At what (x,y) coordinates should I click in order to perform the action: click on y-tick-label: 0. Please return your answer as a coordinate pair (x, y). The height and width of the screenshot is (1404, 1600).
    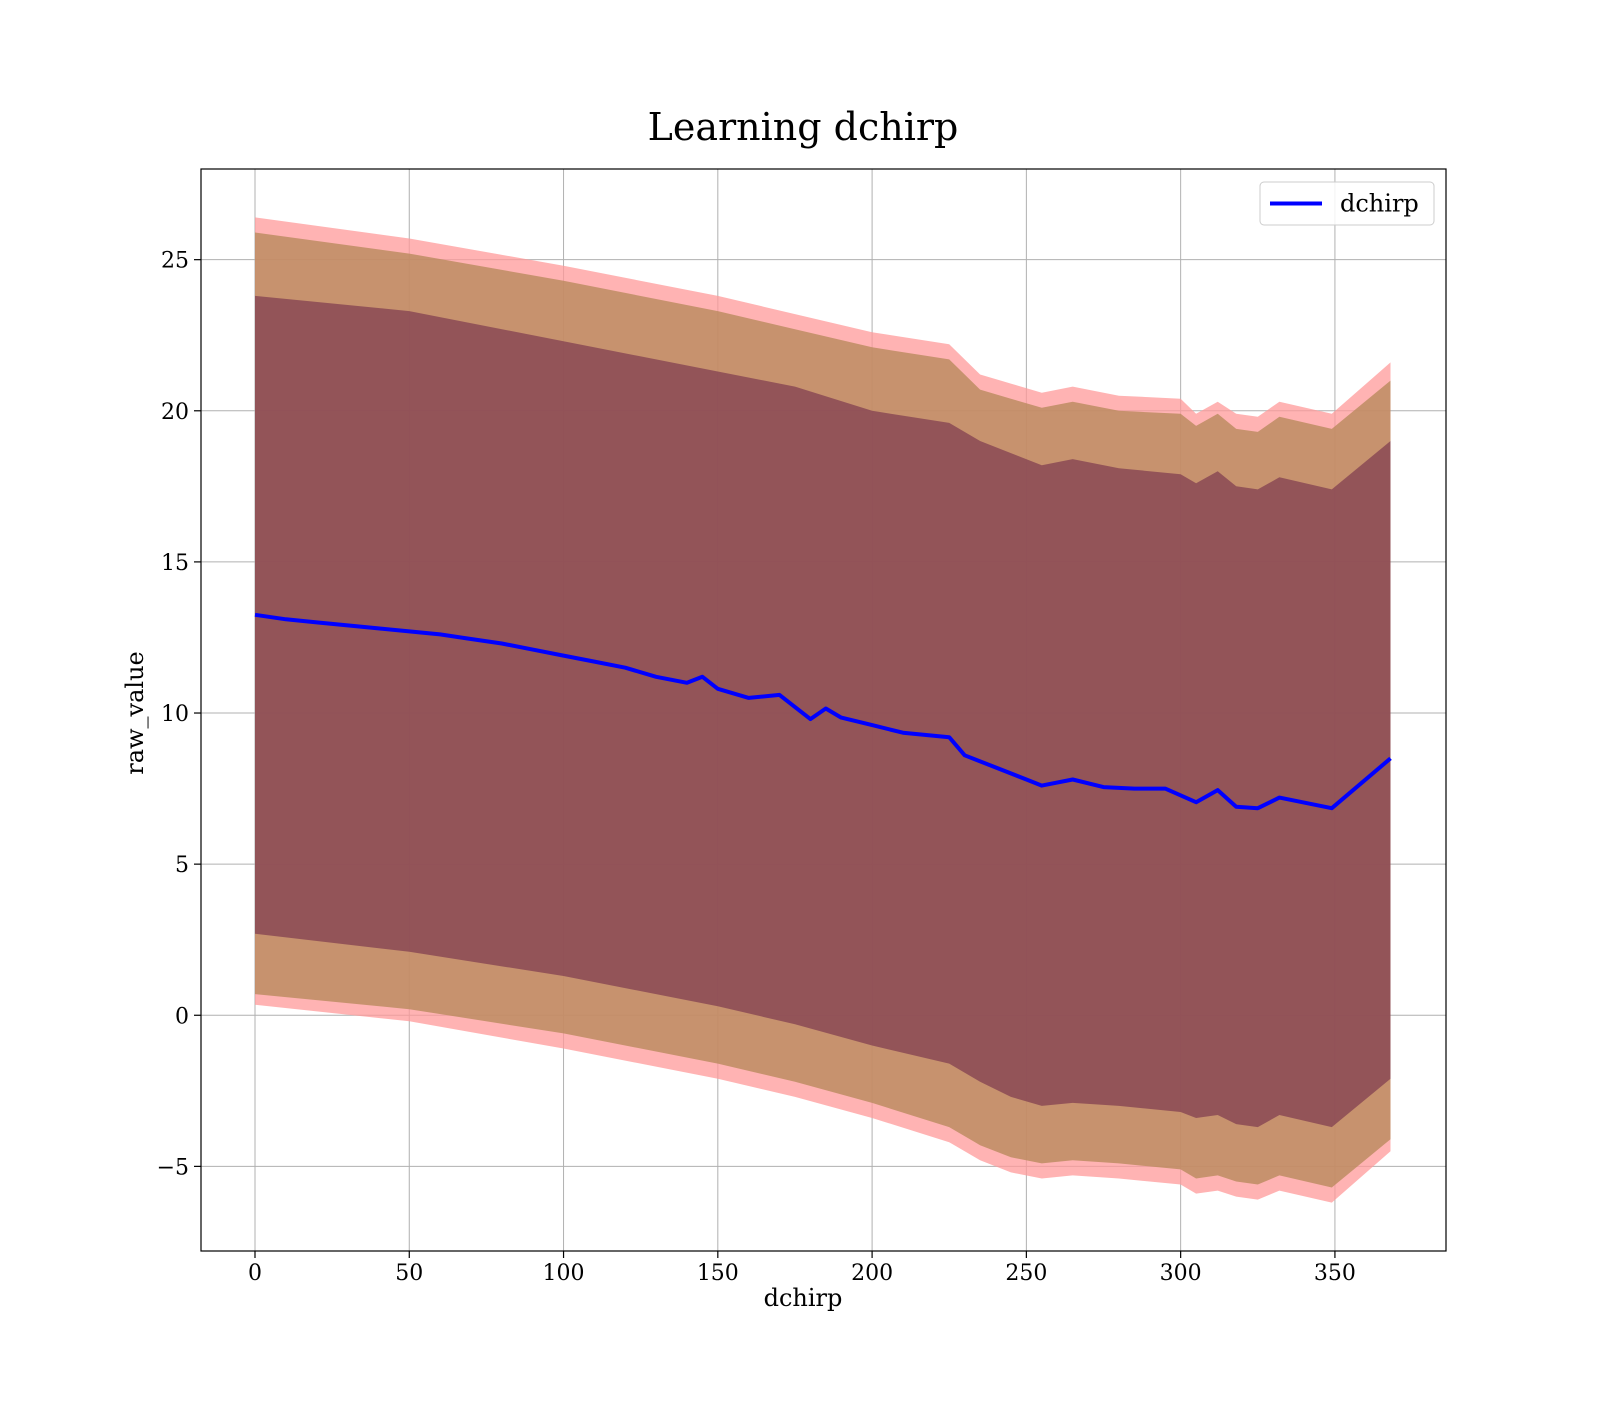
    Looking at the image, I should click on (182, 1016).